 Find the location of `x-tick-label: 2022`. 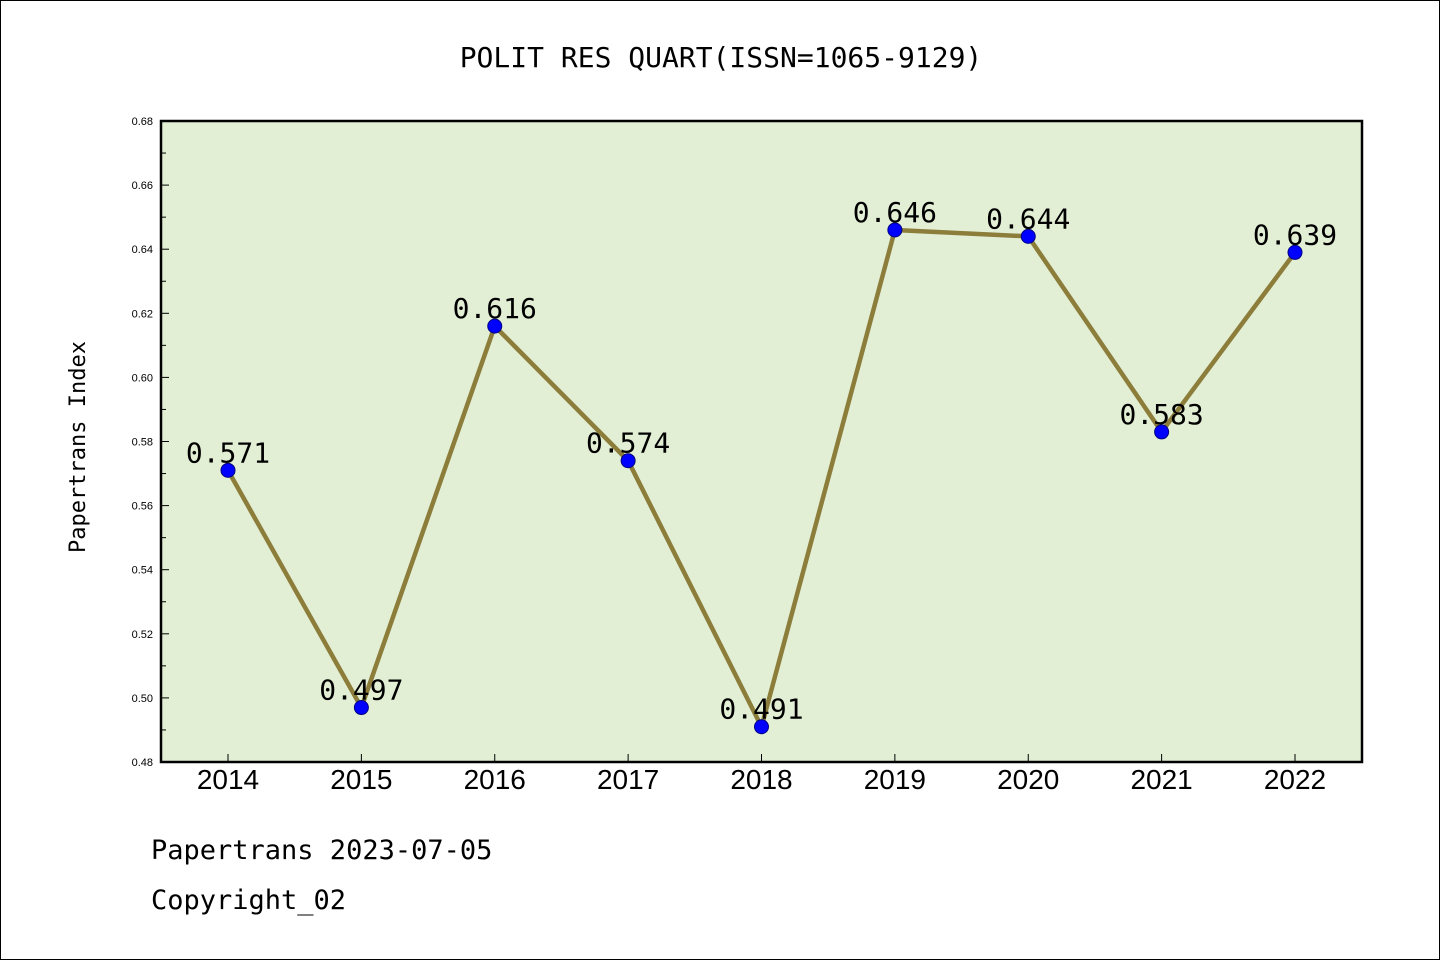

x-tick-label: 2022 is located at coordinates (1295, 779).